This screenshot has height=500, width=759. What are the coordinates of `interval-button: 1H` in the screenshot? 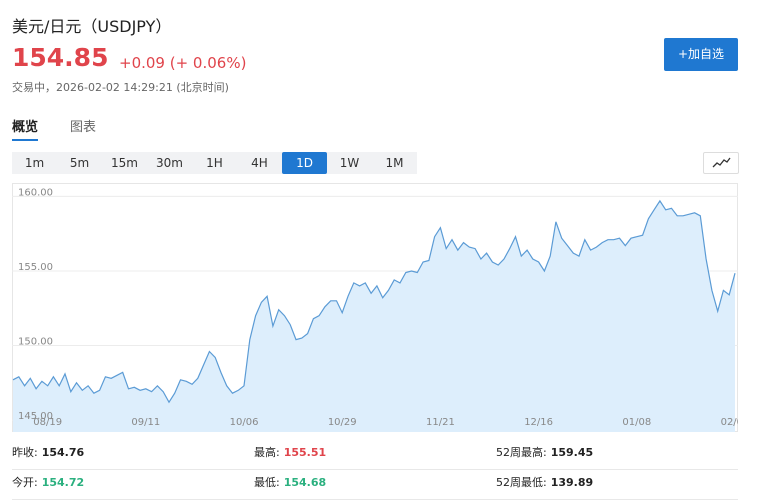 It's located at (214, 163).